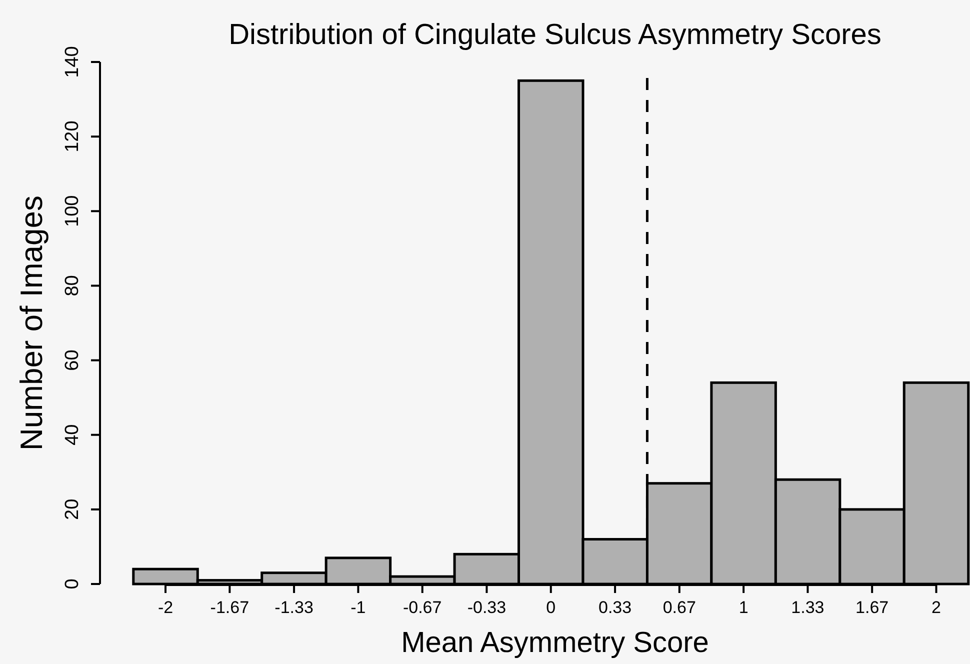 This screenshot has height=664, width=970. What do you see at coordinates (551, 607) in the screenshot?
I see `x-tick-label: 0` at bounding box center [551, 607].